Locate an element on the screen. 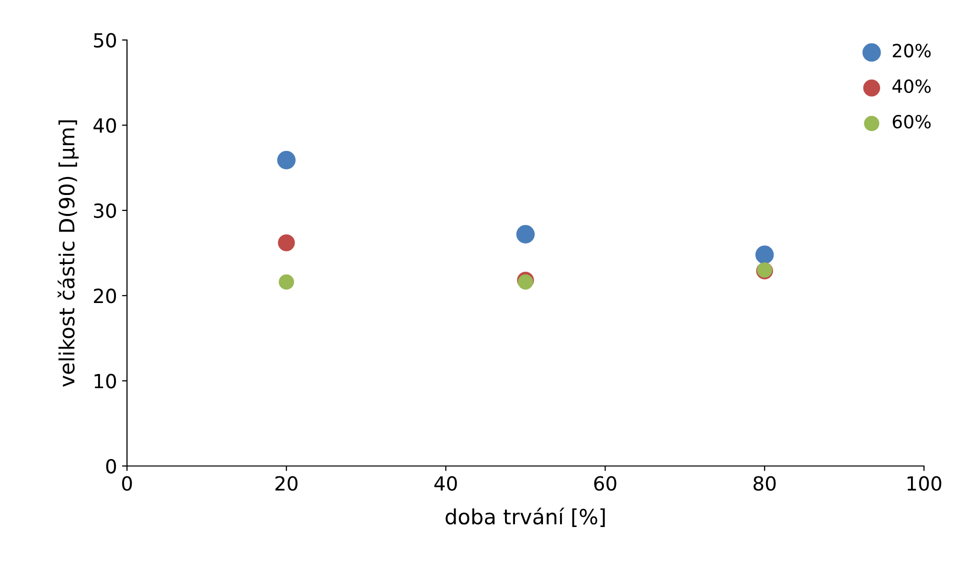 This screenshot has height=578, width=961. x-tick-label: 100 is located at coordinates (925, 483).